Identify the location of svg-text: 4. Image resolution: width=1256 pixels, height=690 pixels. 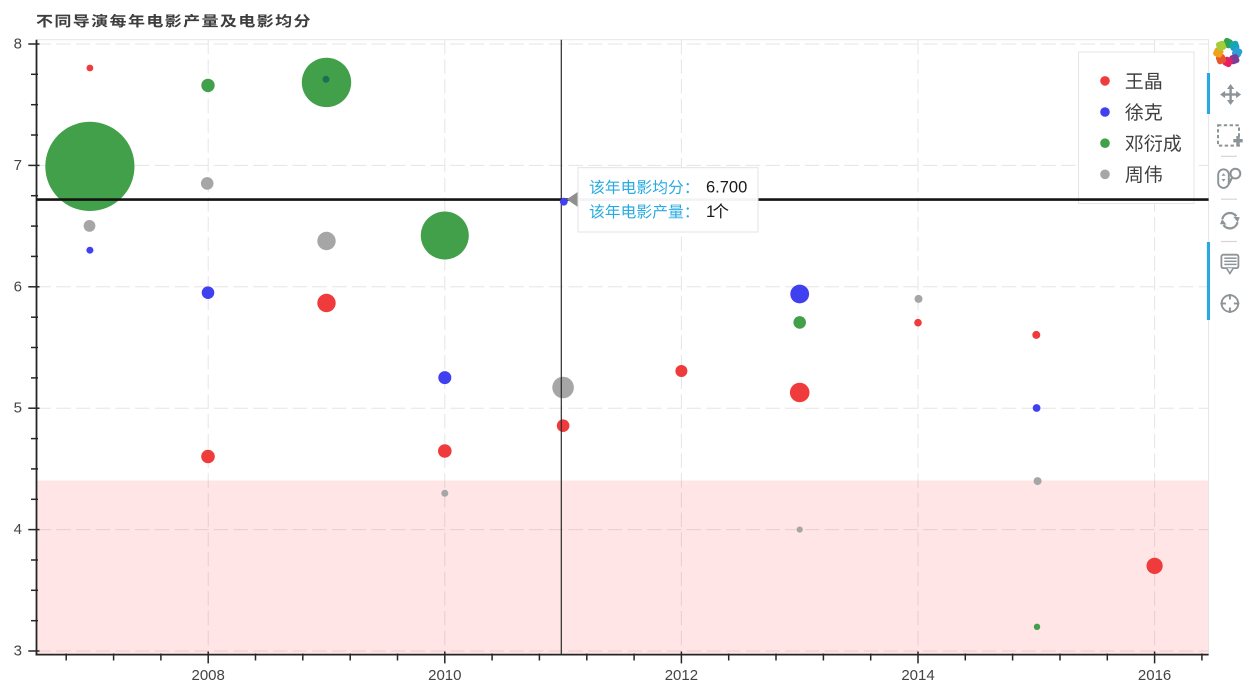
(18, 529).